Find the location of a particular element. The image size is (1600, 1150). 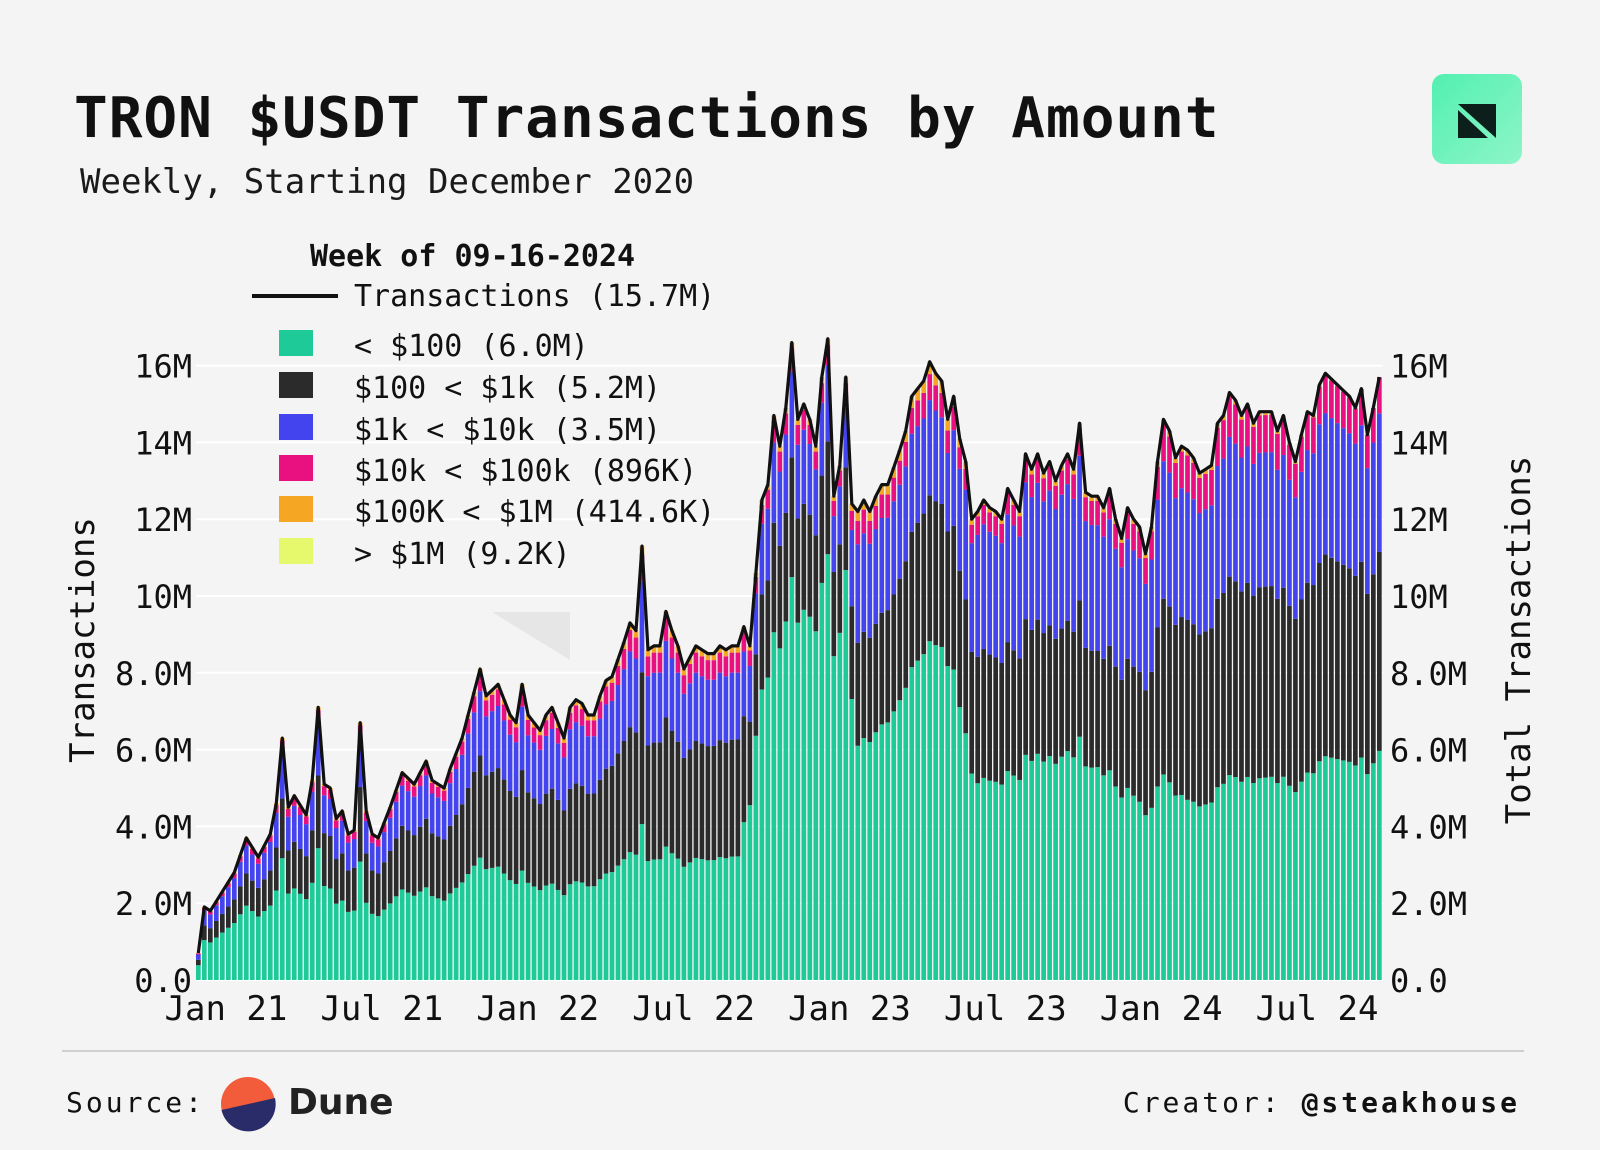

y-tick-label-right: 12M is located at coordinates (1419, 520).